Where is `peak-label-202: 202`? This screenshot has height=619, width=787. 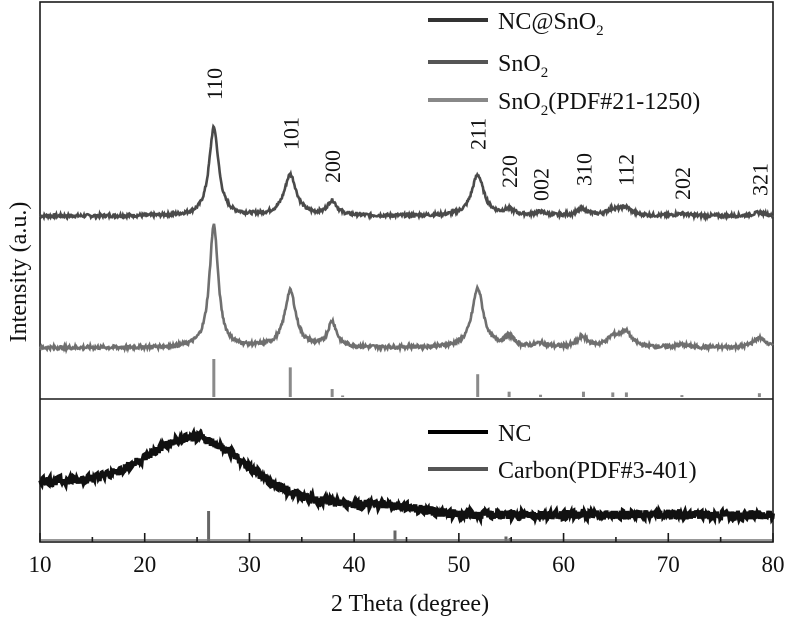 peak-label-202: 202 is located at coordinates (682, 183).